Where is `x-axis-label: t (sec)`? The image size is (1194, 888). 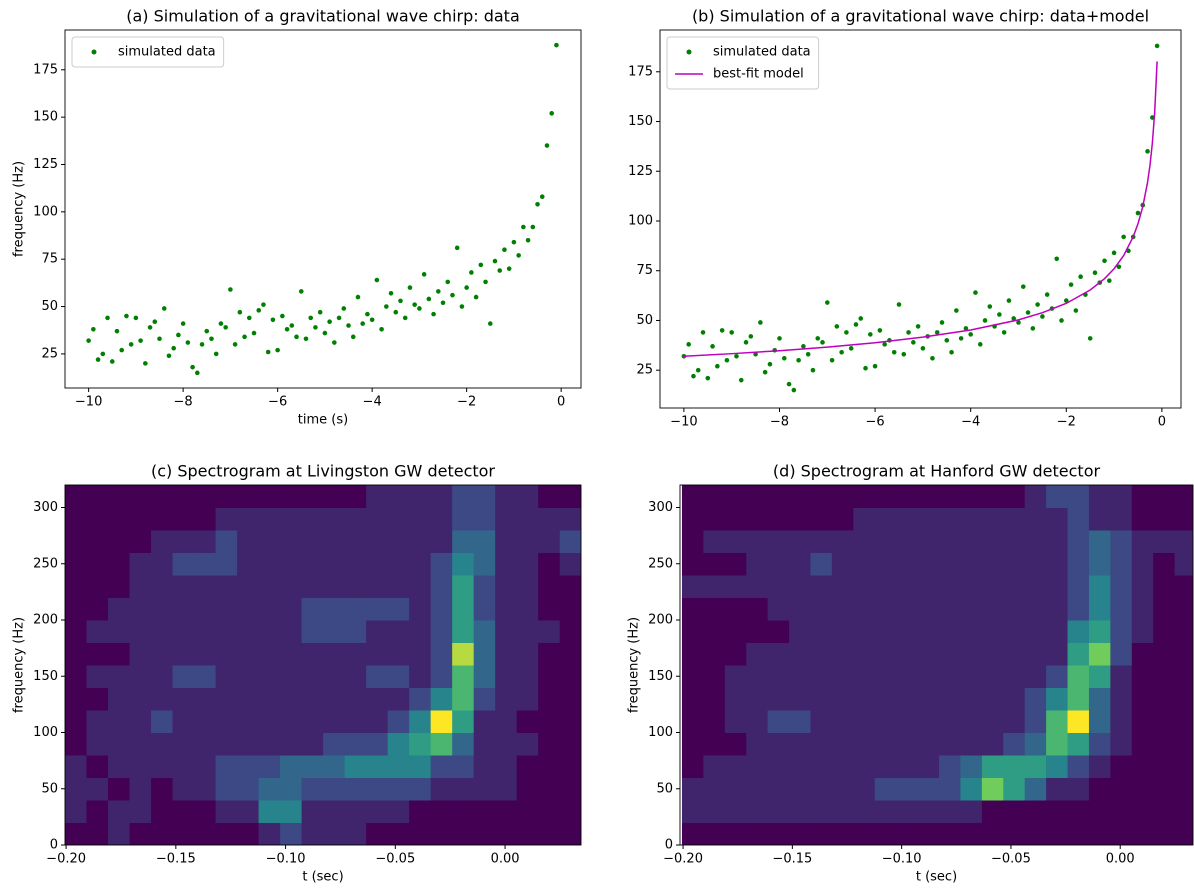
x-axis-label: t (sec) is located at coordinates (322, 877).